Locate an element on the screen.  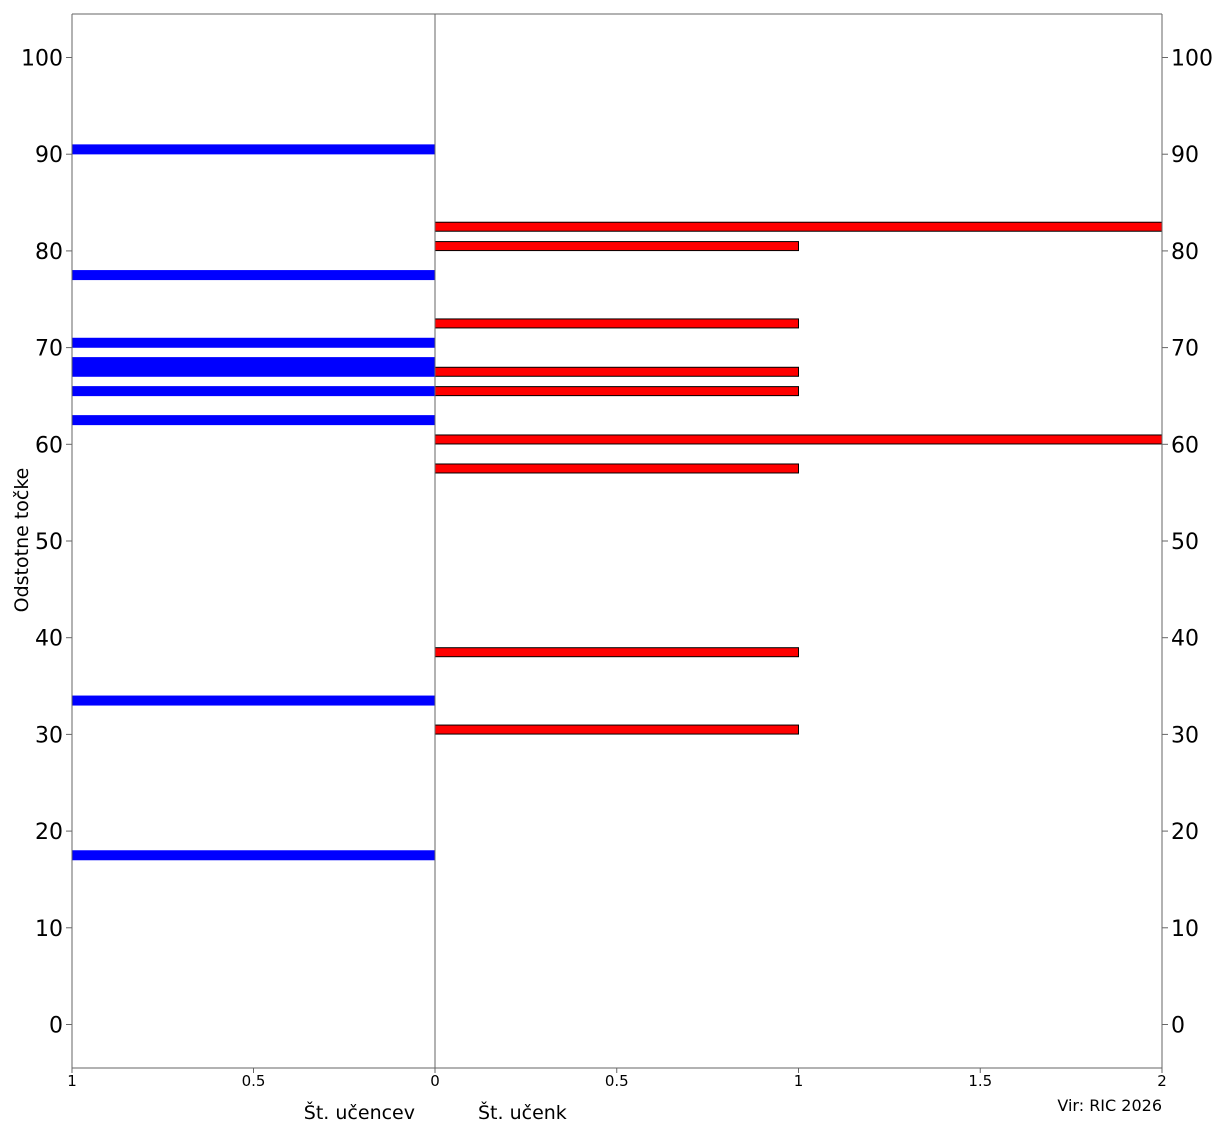
left-x-axis-title: Št. učencev is located at coordinates (359, 1112).